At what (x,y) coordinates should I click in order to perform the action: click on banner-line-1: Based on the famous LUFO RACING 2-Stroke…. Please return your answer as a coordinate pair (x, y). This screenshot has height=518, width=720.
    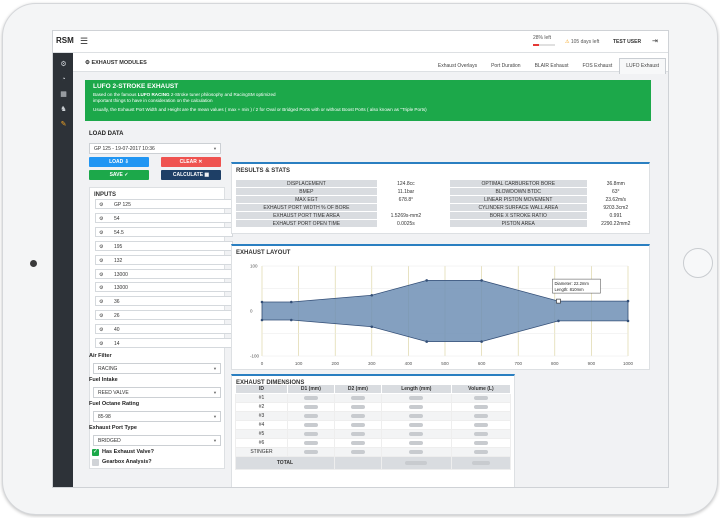
    Looking at the image, I should click on (184, 94).